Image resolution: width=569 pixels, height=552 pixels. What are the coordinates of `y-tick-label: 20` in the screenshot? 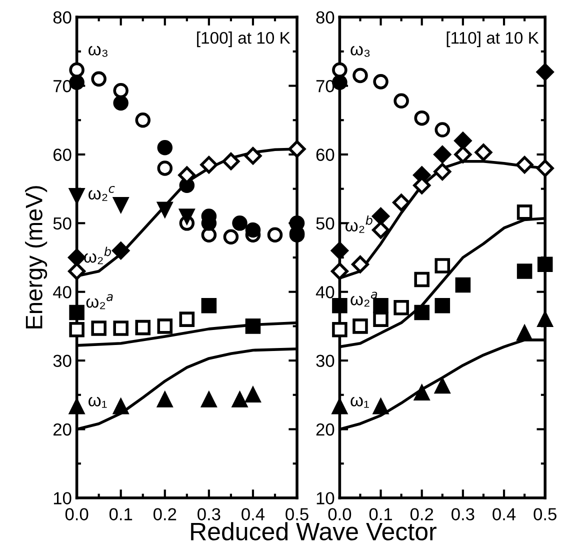 It's located at (325, 429).